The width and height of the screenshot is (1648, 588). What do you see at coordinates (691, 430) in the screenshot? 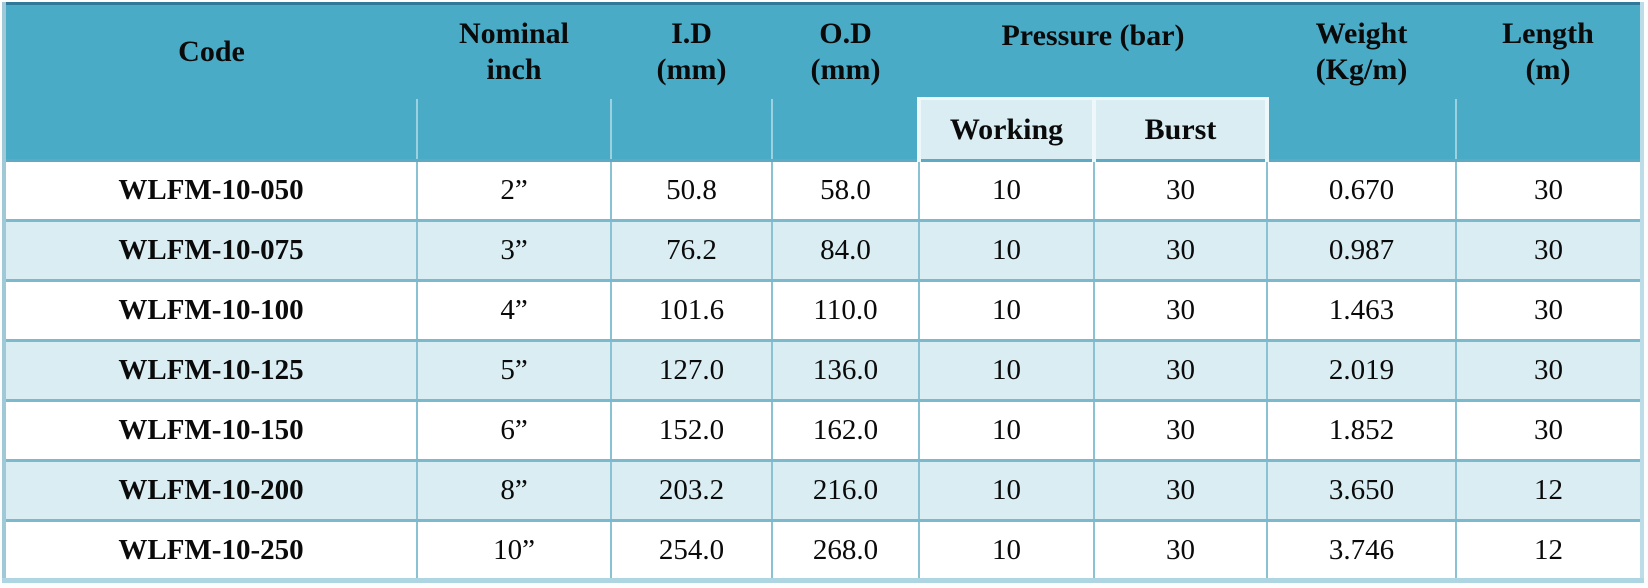
I see `cell-id-mm: 152.0` at bounding box center [691, 430].